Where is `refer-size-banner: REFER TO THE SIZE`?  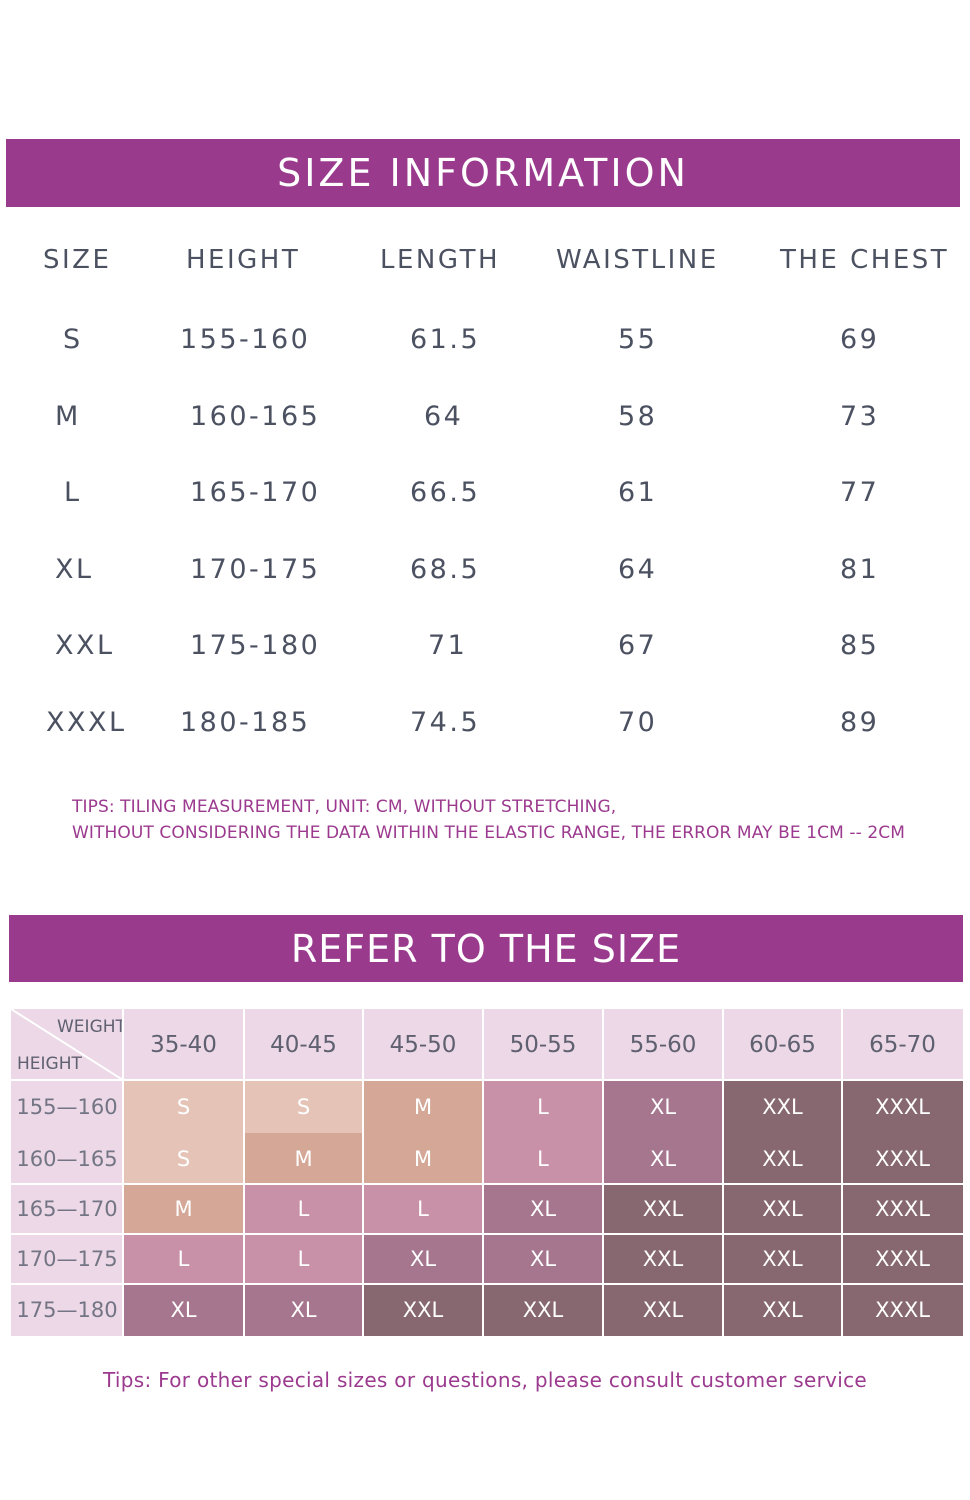 refer-size-banner: REFER TO THE SIZE is located at coordinates (486, 948).